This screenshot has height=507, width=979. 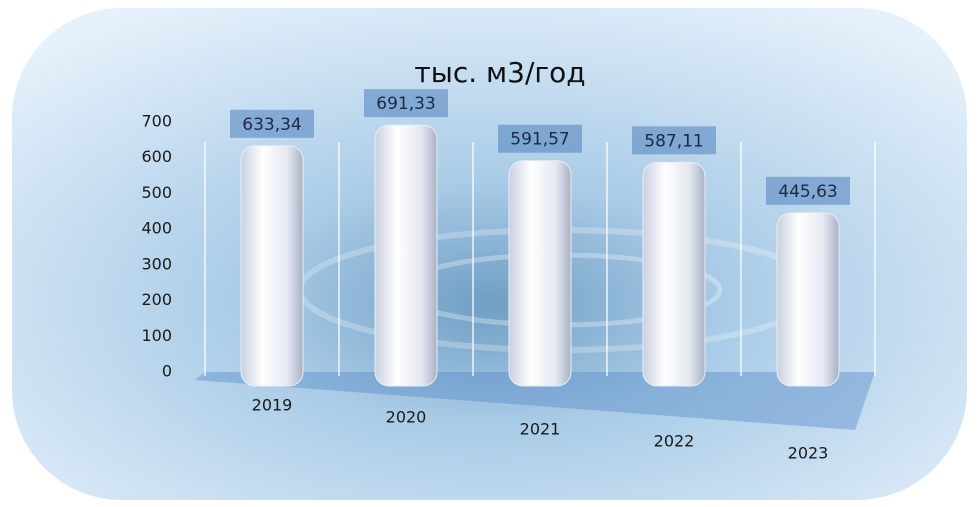 What do you see at coordinates (156, 335) in the screenshot?
I see `y-tick-label: 100` at bounding box center [156, 335].